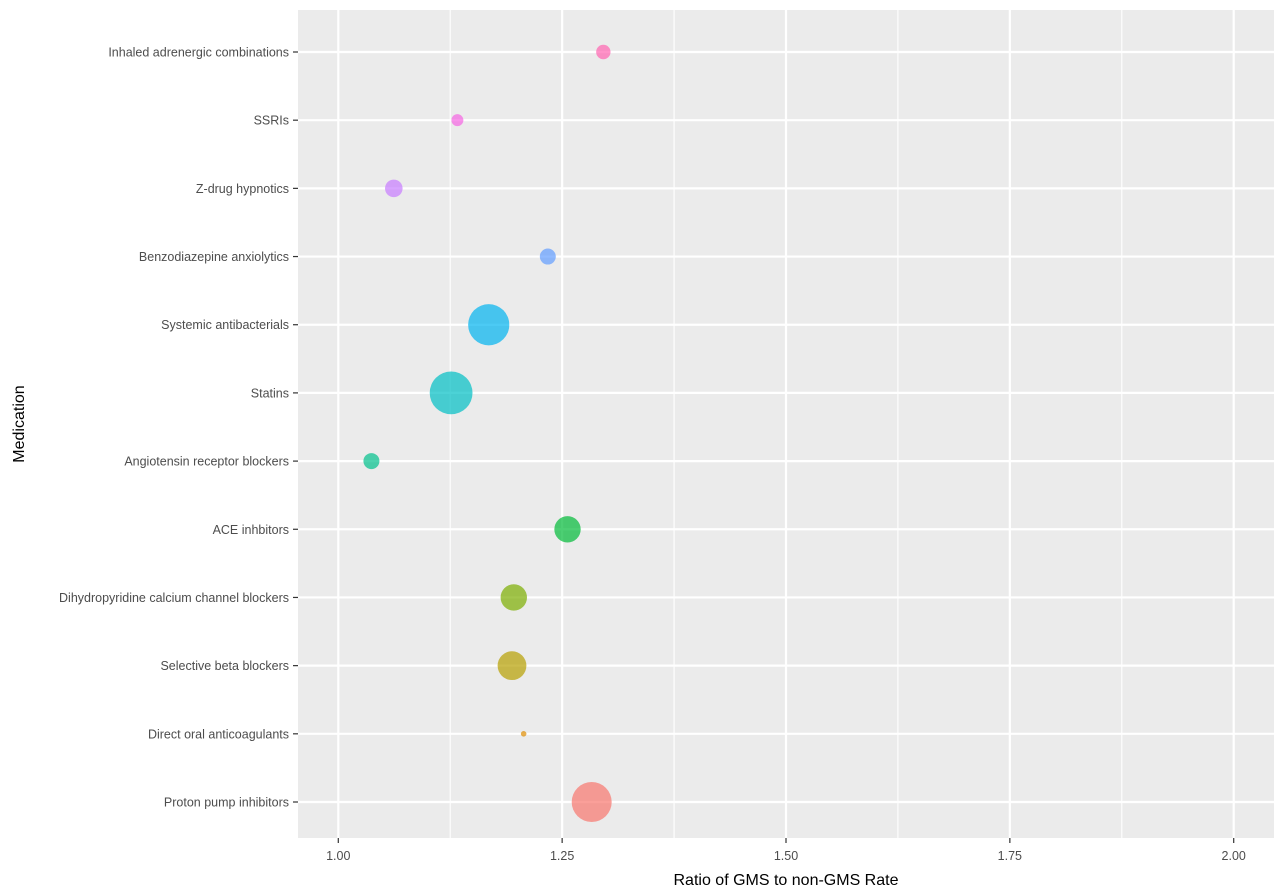 Image resolution: width=1280 pixels, height=895 pixels. Describe the element at coordinates (338, 856) in the screenshot. I see `x-tick-label: 1.00` at that location.